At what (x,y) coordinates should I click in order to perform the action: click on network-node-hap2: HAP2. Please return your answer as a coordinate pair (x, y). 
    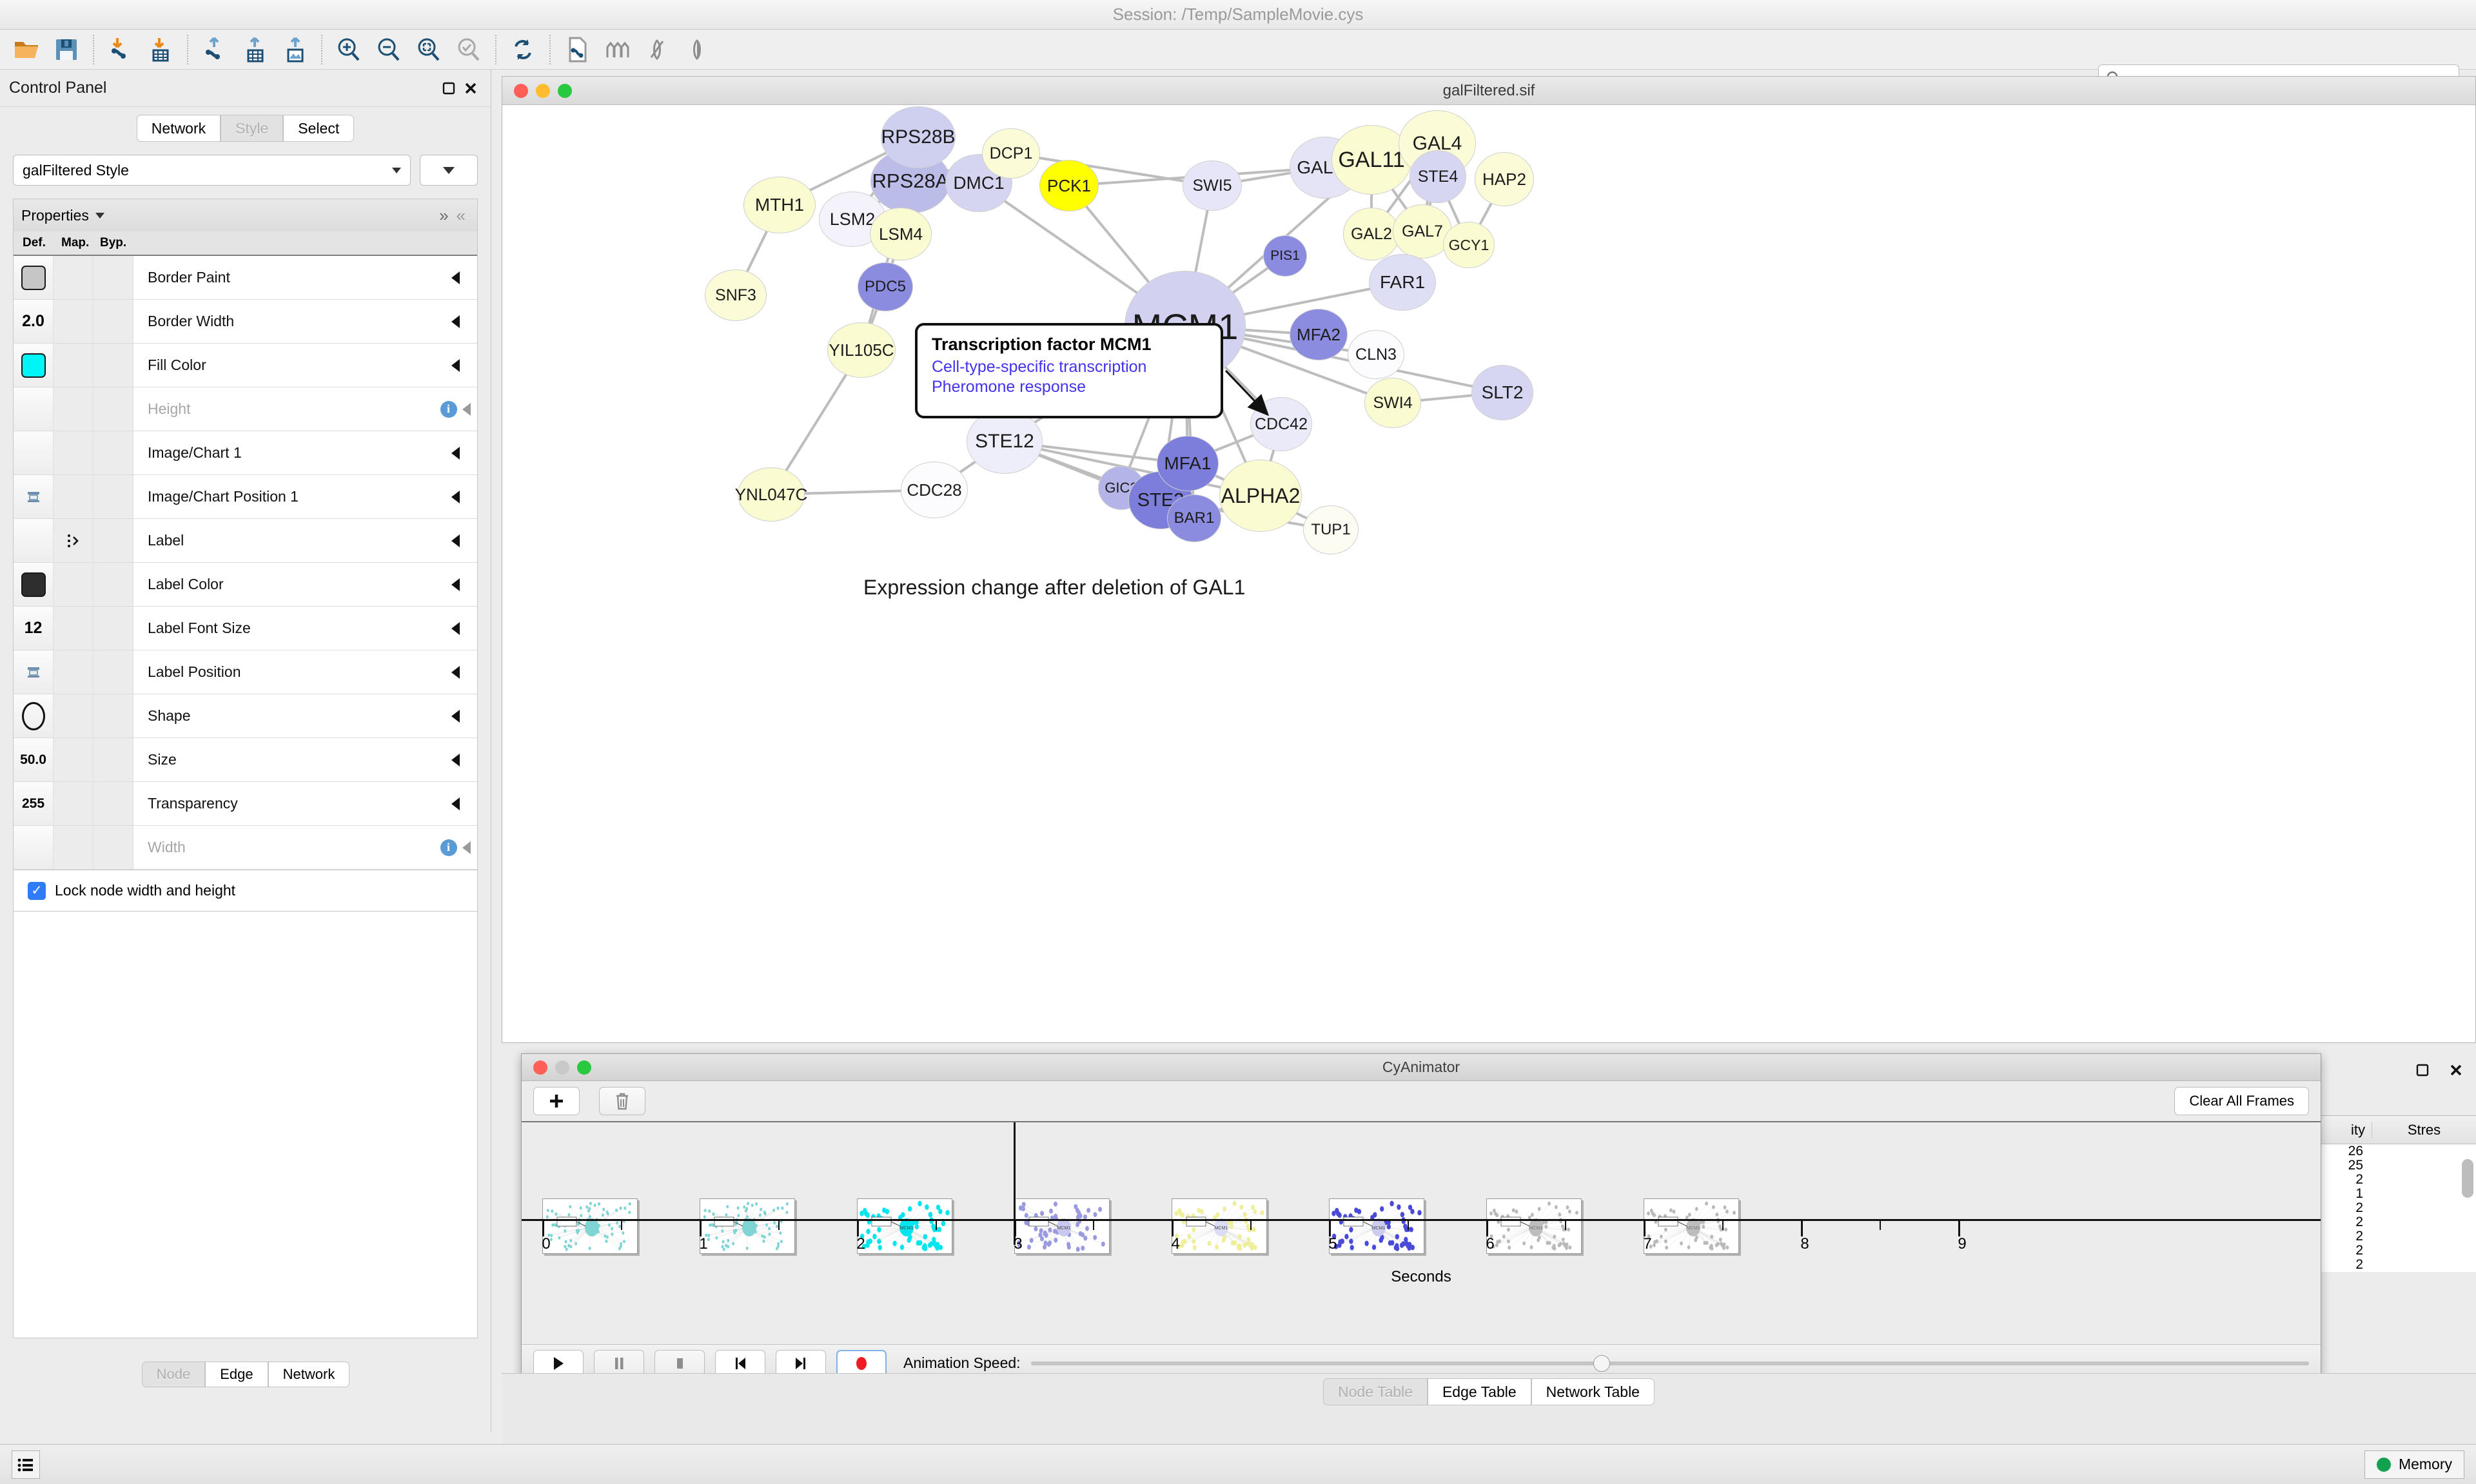
    Looking at the image, I should click on (1504, 179).